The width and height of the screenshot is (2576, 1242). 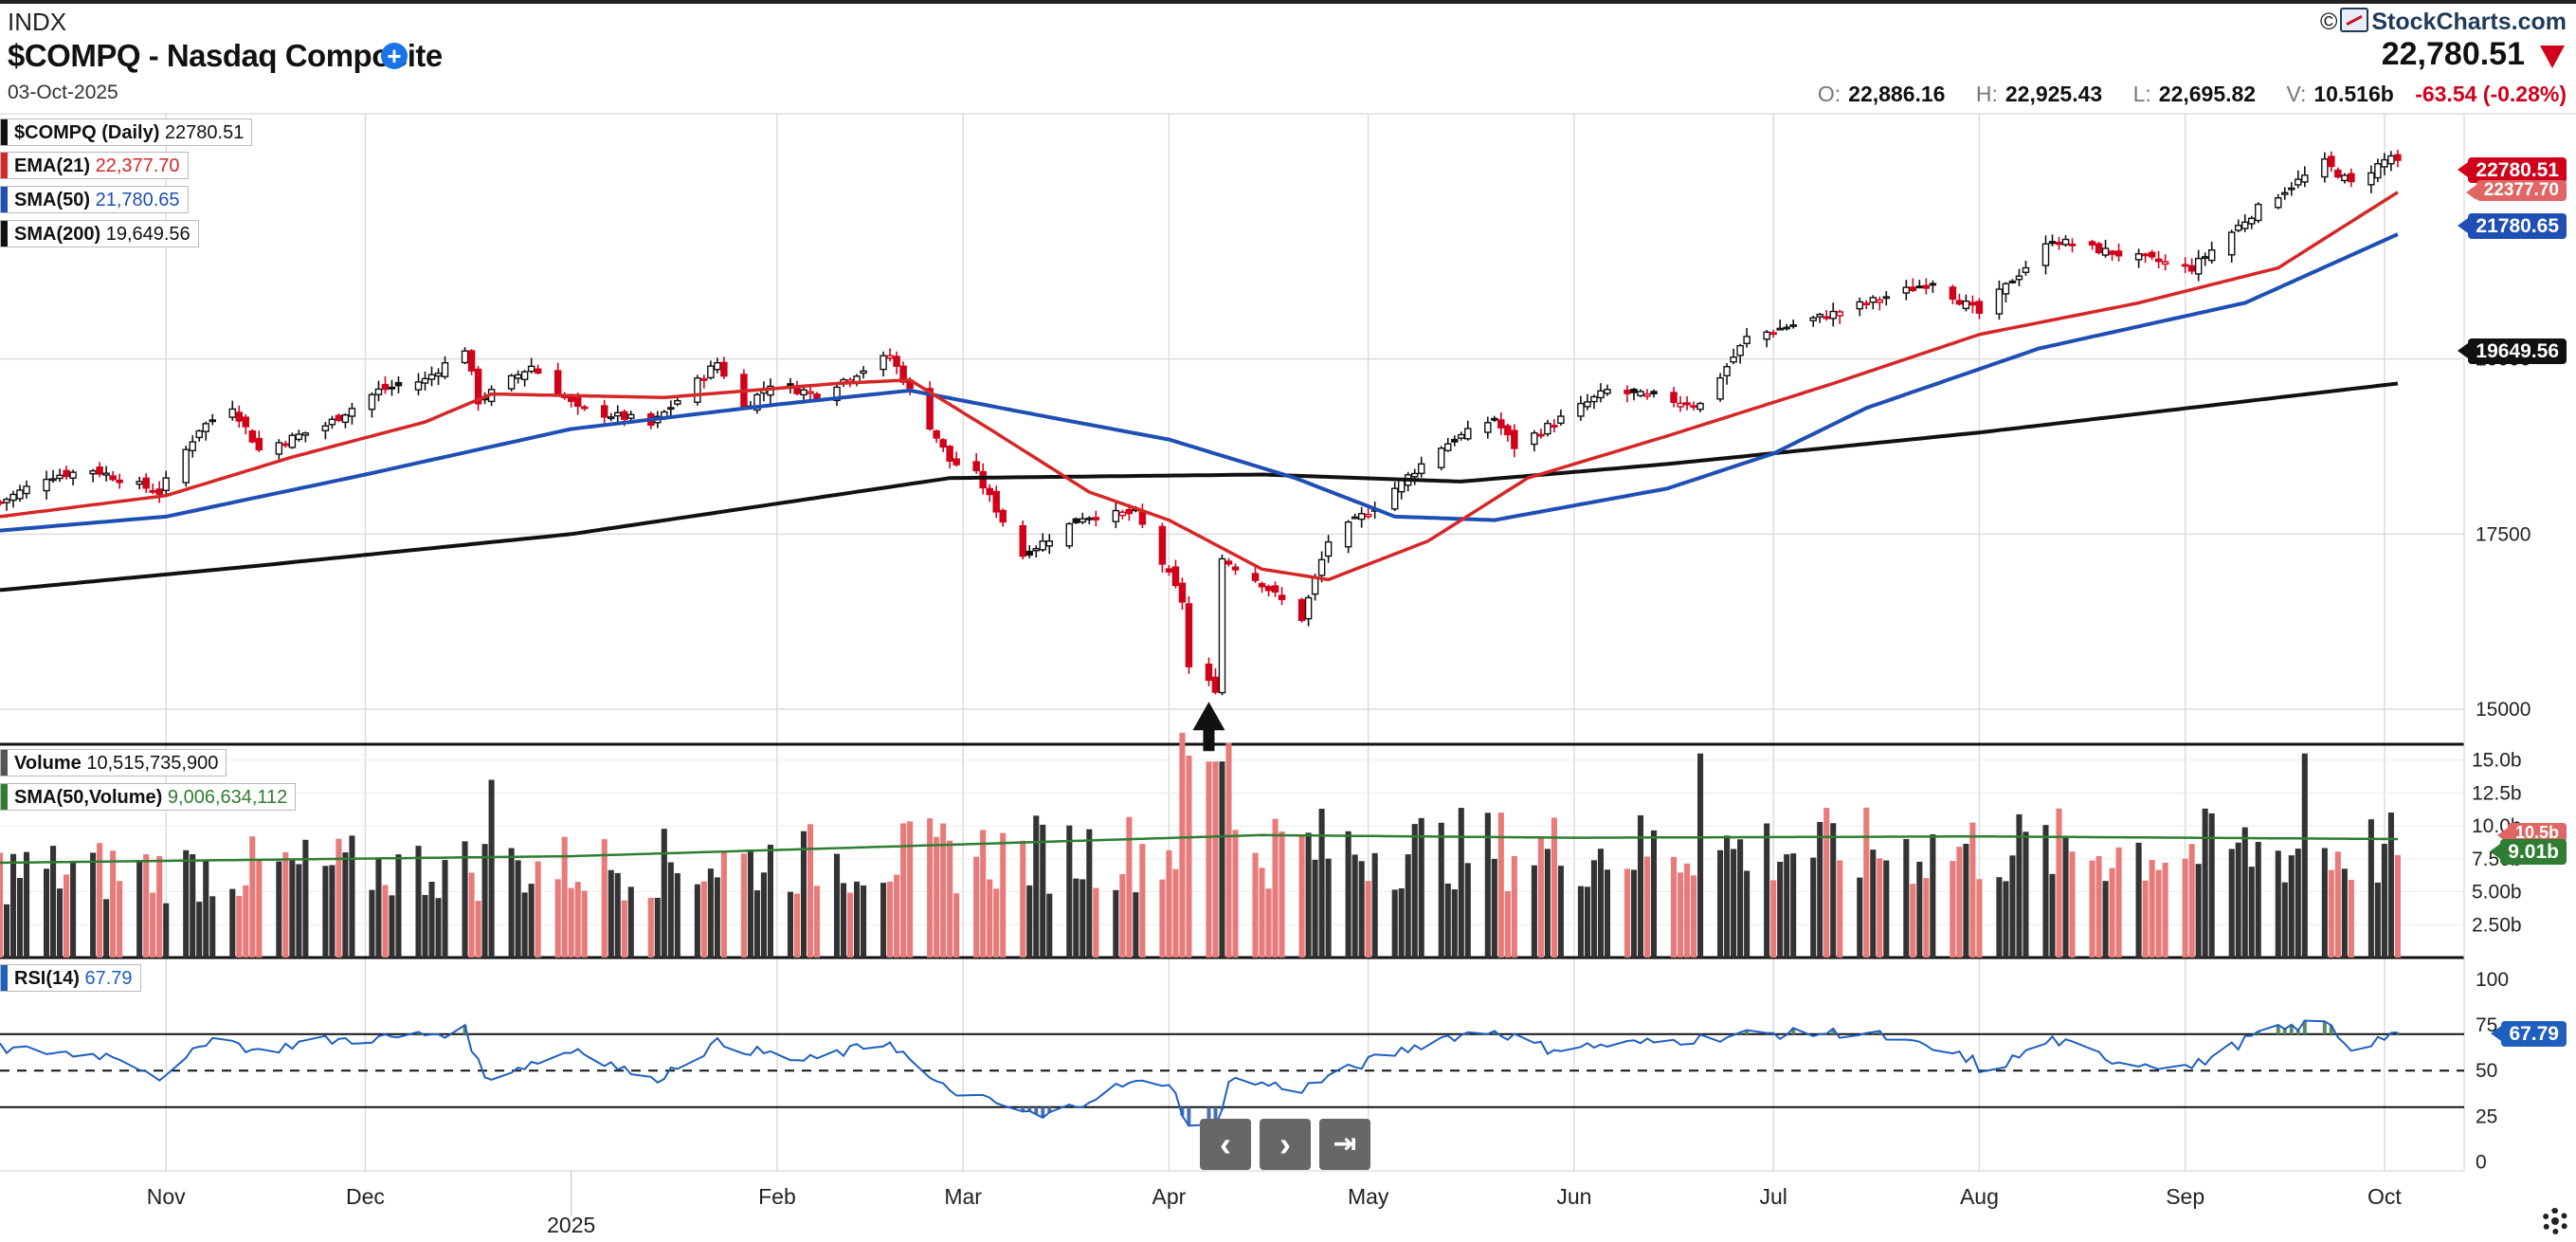 What do you see at coordinates (1368, 1196) in the screenshot?
I see `month-label: May` at bounding box center [1368, 1196].